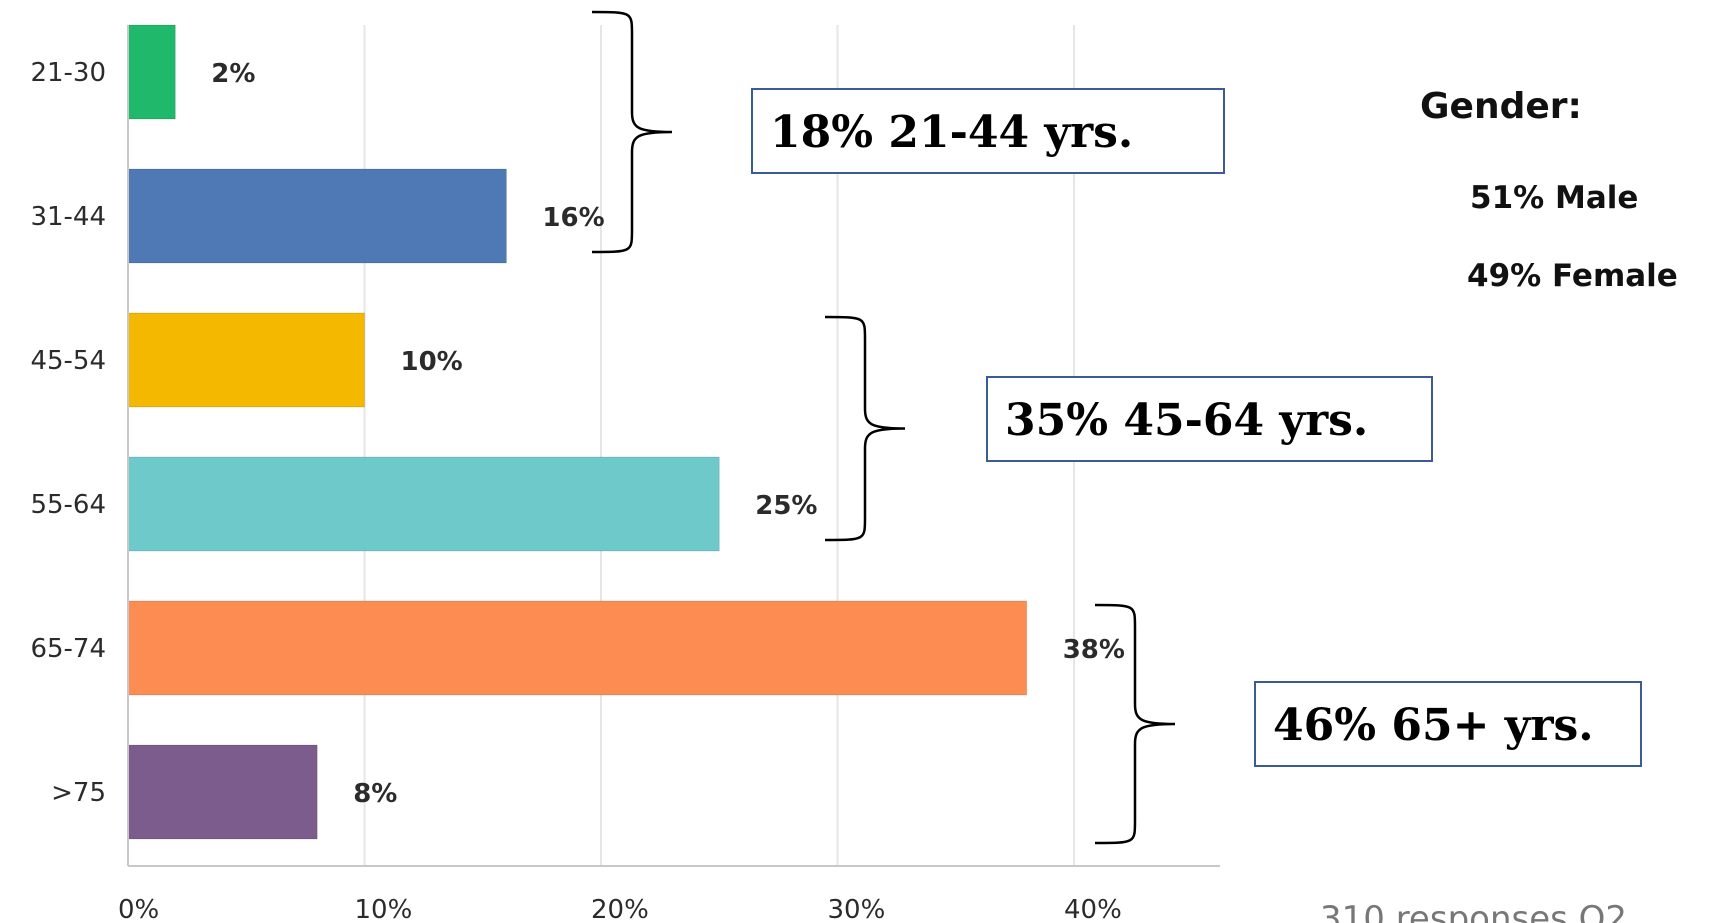 The image size is (1711, 923). What do you see at coordinates (138, 909) in the screenshot?
I see `x-tick-label: 0%` at bounding box center [138, 909].